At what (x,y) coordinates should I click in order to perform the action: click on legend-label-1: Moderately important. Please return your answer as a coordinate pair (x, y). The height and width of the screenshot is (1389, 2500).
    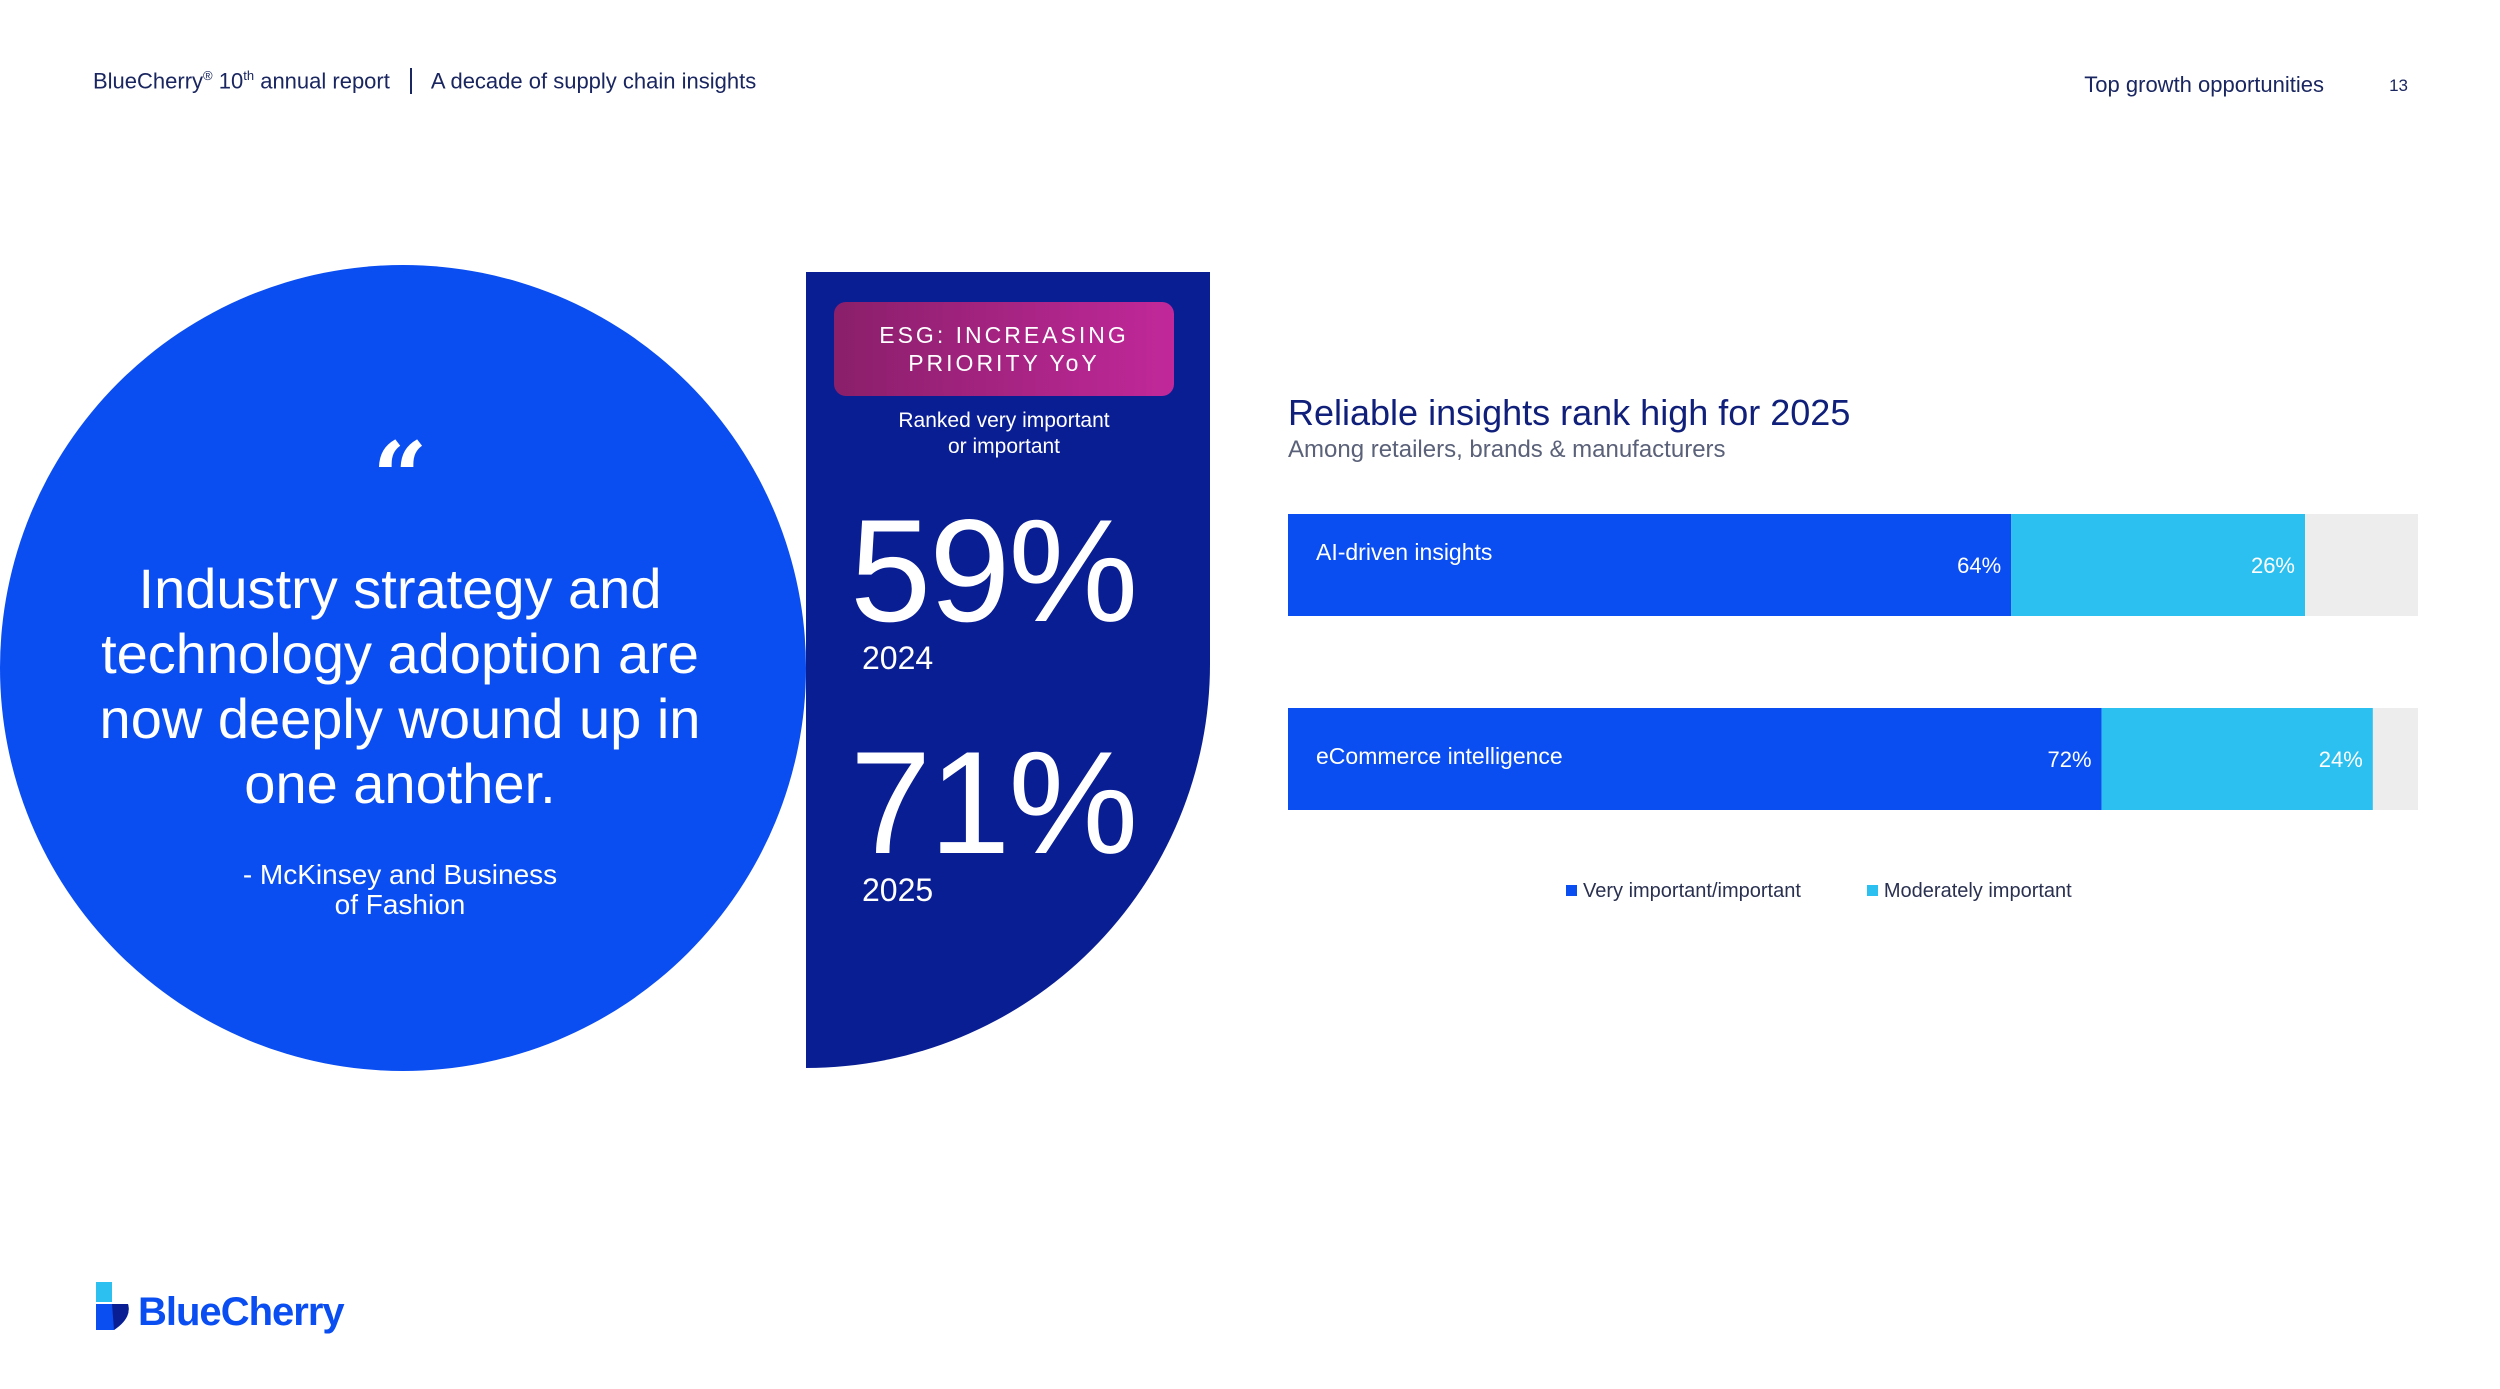
    Looking at the image, I should click on (1977, 891).